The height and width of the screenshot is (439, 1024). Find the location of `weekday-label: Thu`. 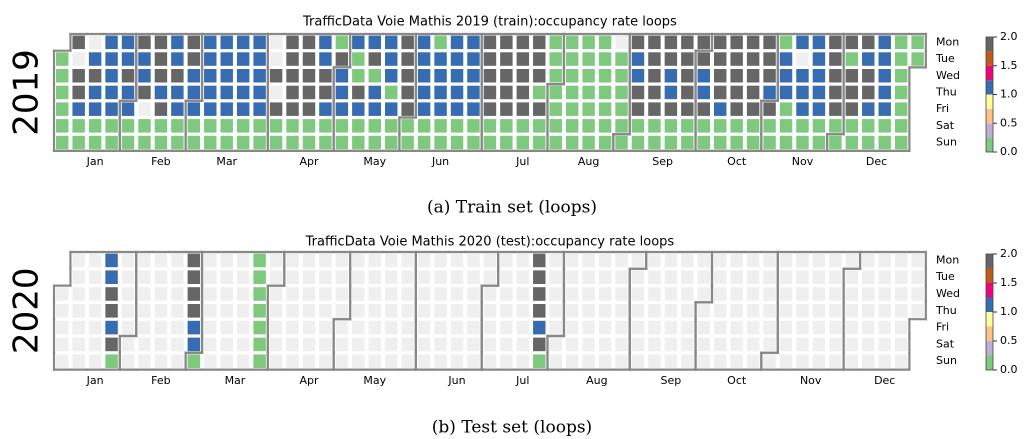

weekday-label: Thu is located at coordinates (946, 310).